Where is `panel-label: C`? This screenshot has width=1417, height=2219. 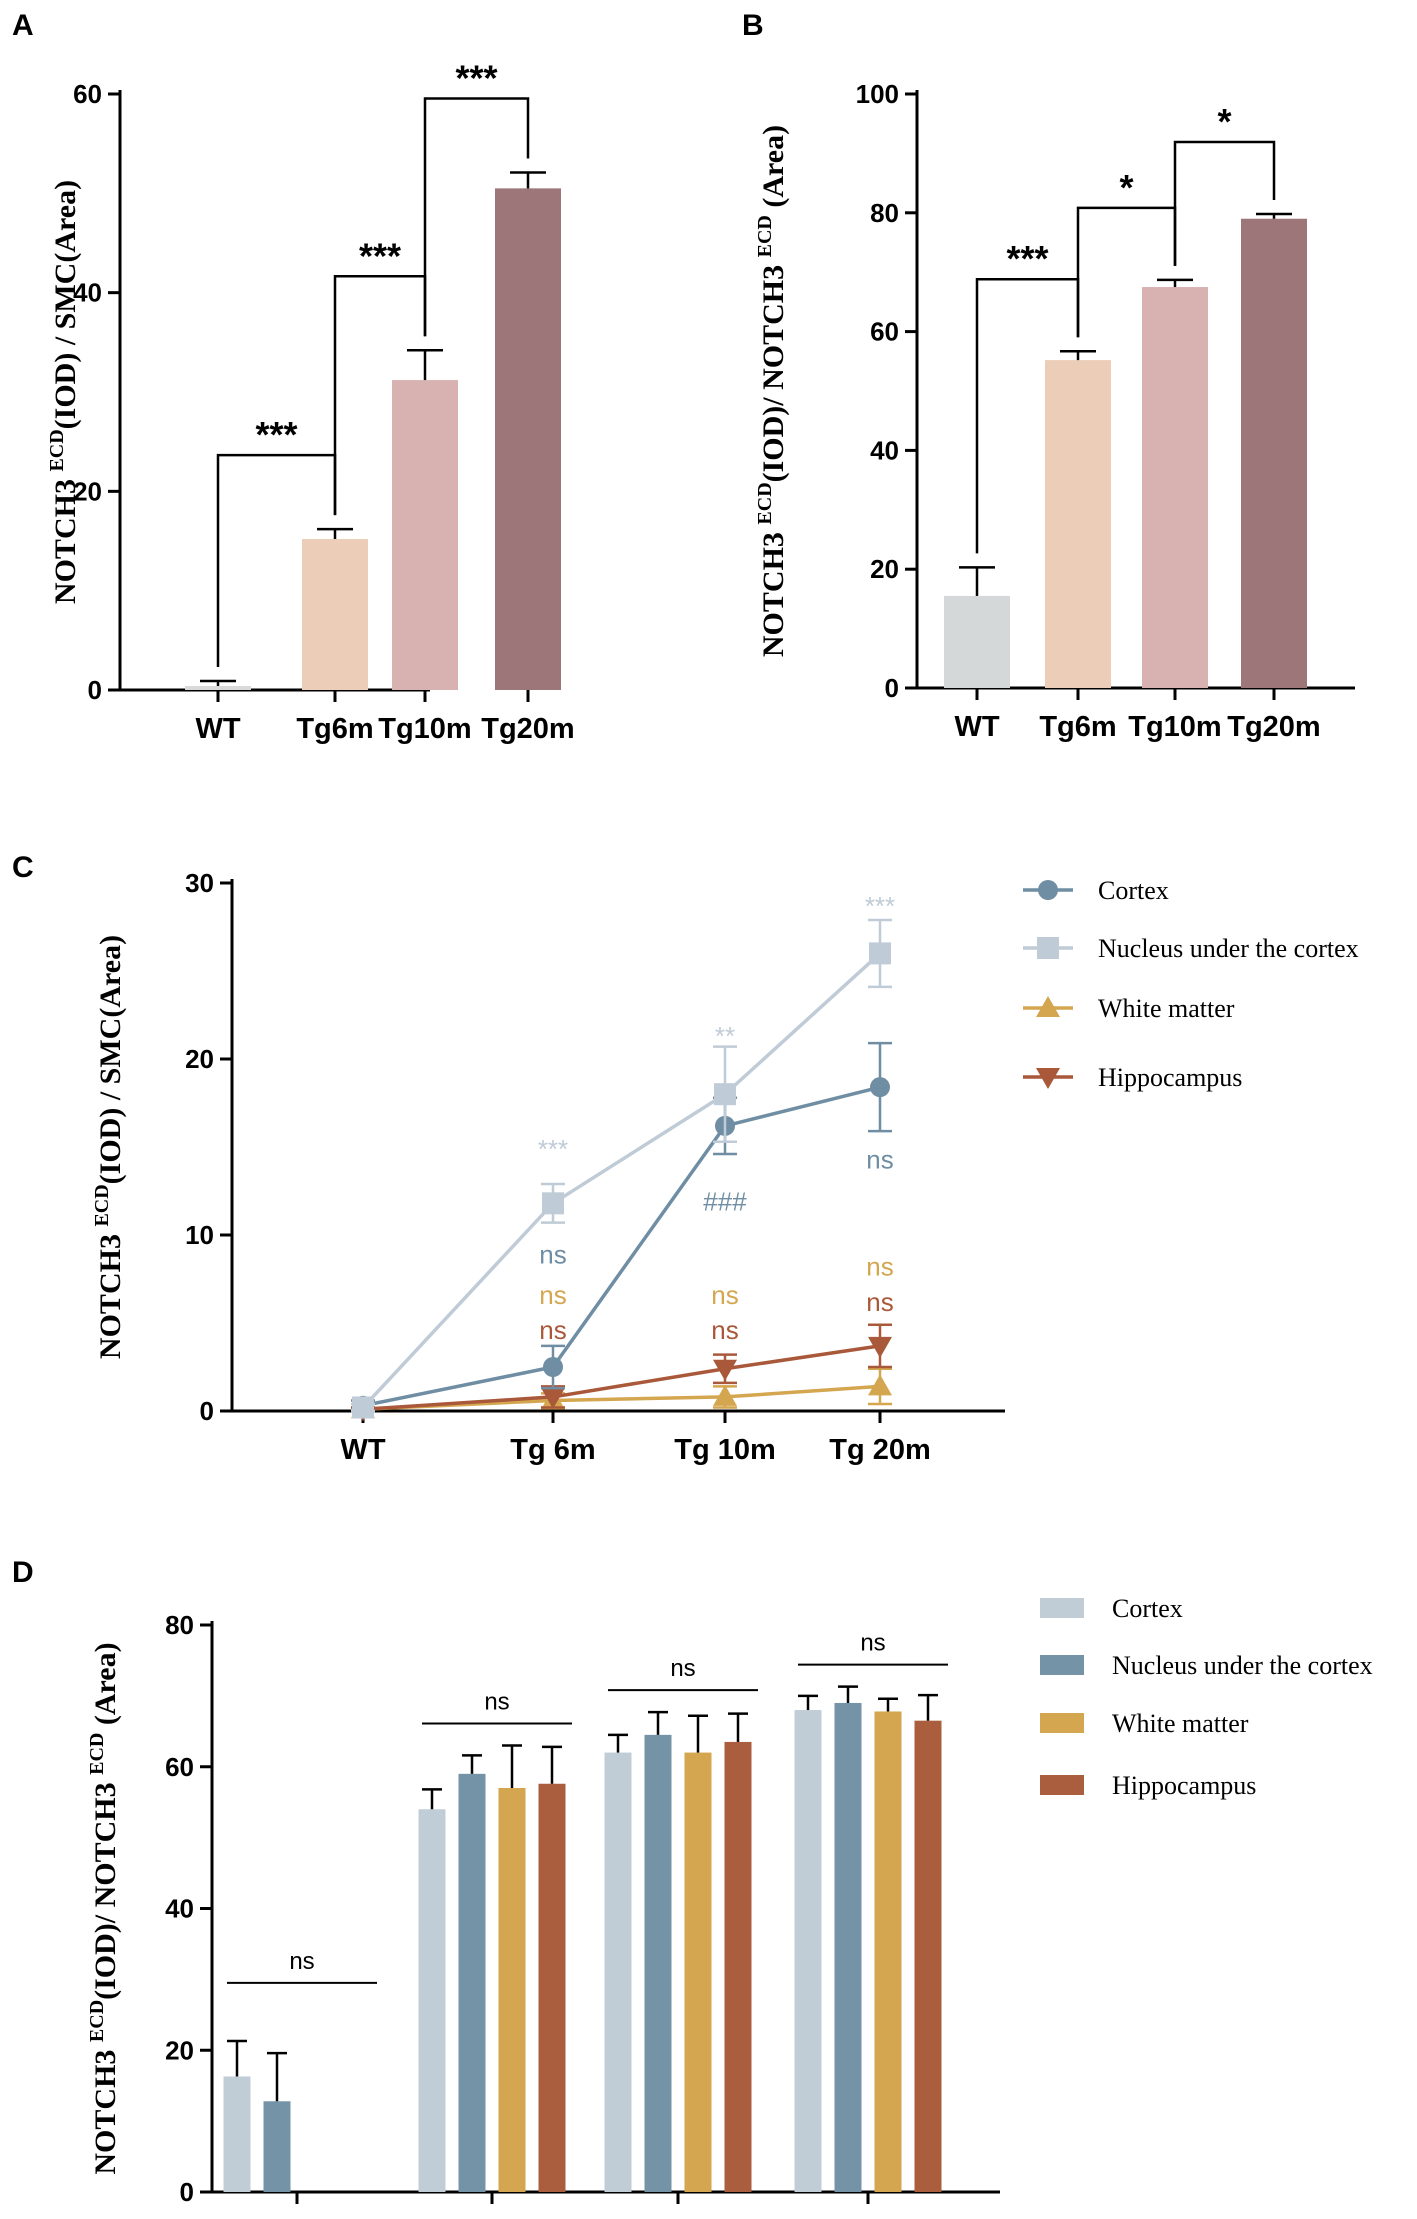 panel-label: C is located at coordinates (23, 867).